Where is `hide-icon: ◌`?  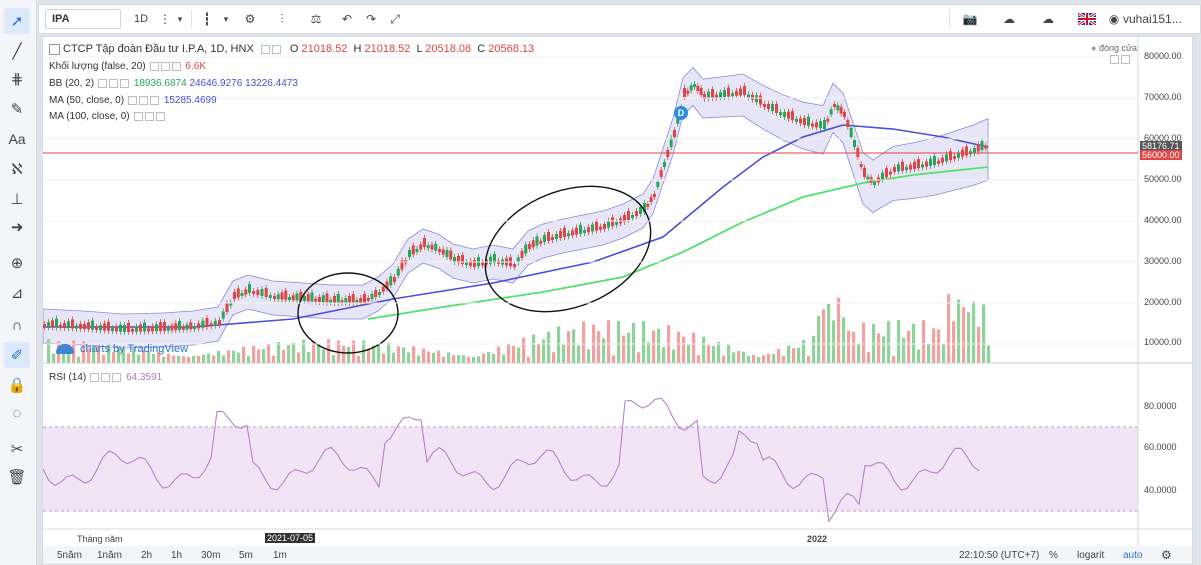
hide-icon: ◌ is located at coordinates (17, 413).